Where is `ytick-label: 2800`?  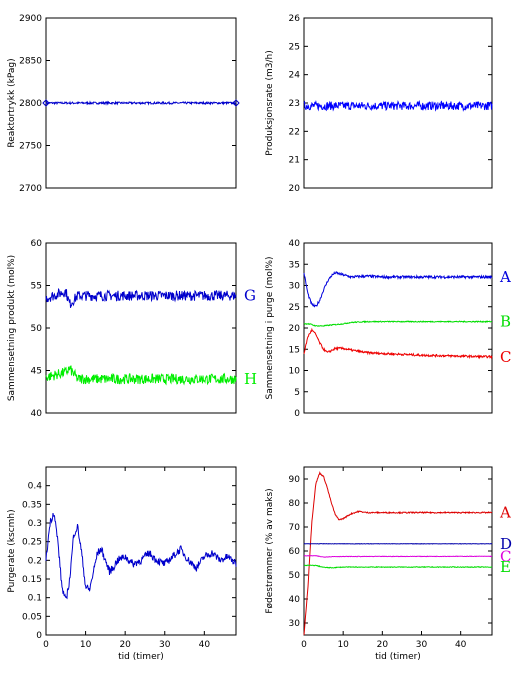
ytick-label: 2800 is located at coordinates (30, 104).